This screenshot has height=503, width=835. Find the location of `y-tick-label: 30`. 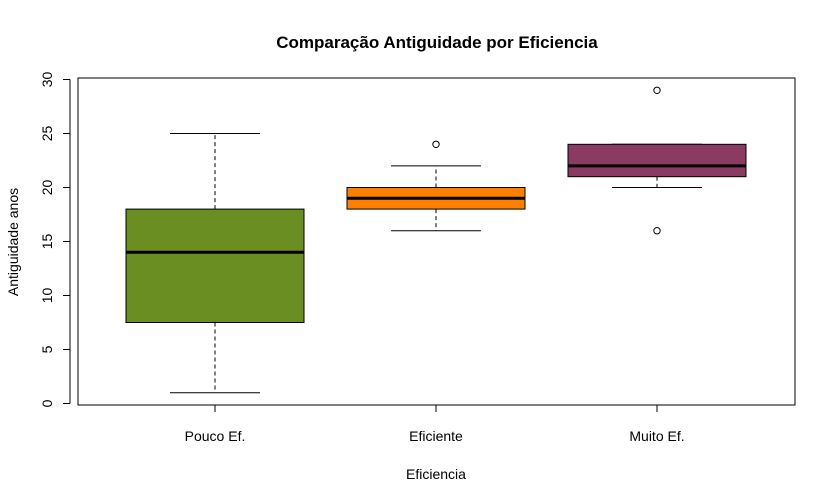

y-tick-label: 30 is located at coordinates (47, 80).